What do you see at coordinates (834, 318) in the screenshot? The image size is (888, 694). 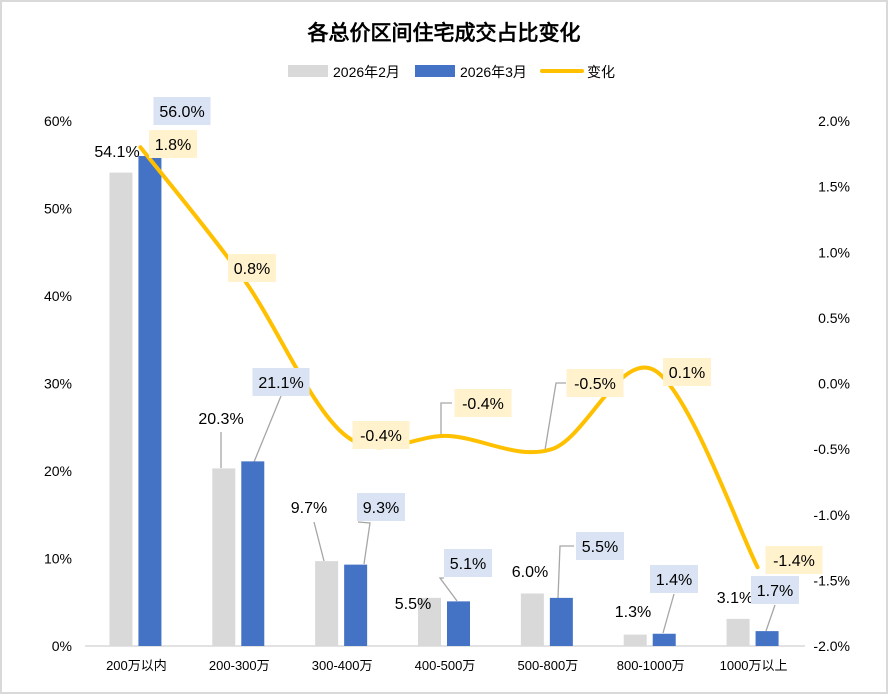 I see `right-axis-tick-label: 0.5%` at bounding box center [834, 318].